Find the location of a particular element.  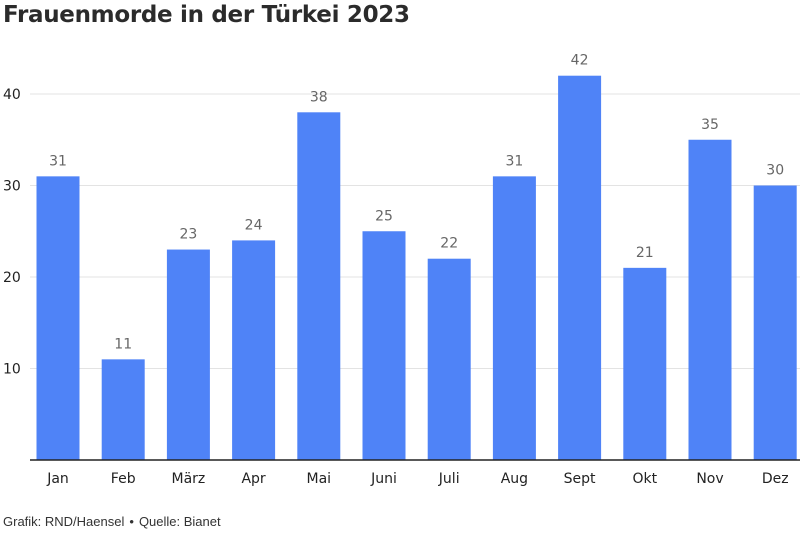

x-tick-label: Apr is located at coordinates (253, 479).